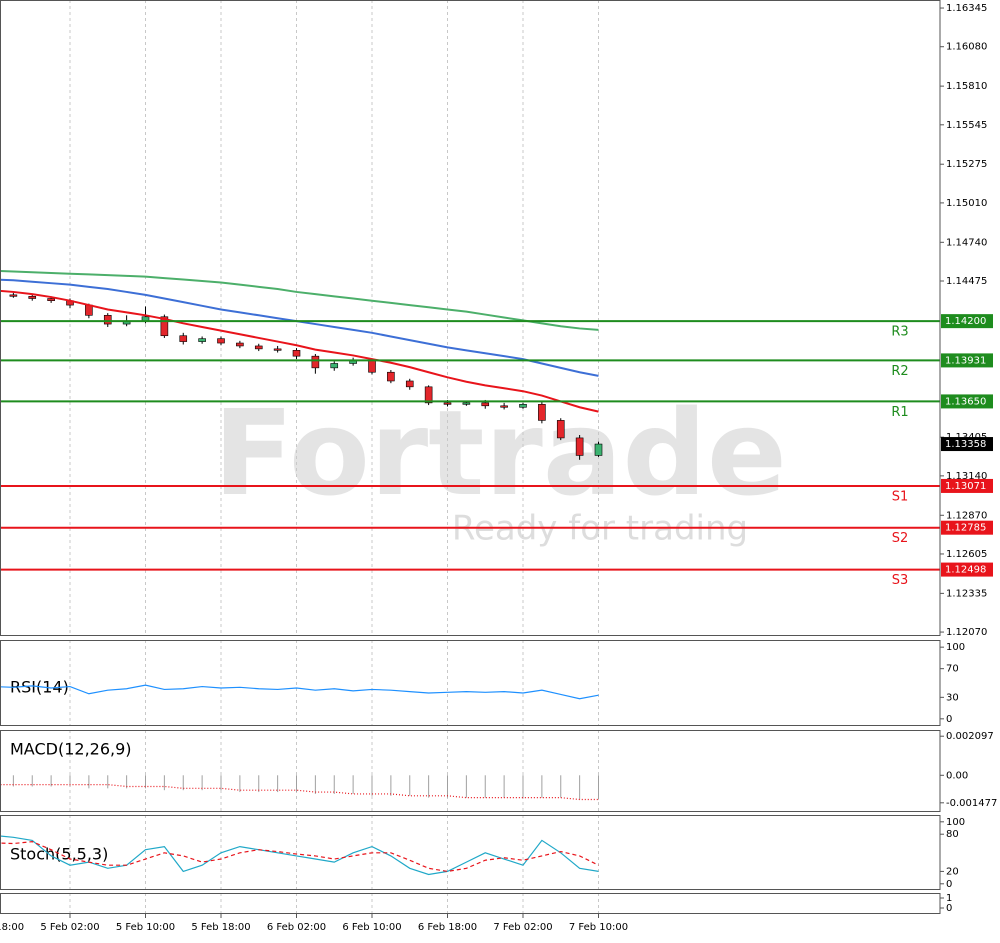  I want to click on y-tick-label: 1.15545, so click(966, 125).